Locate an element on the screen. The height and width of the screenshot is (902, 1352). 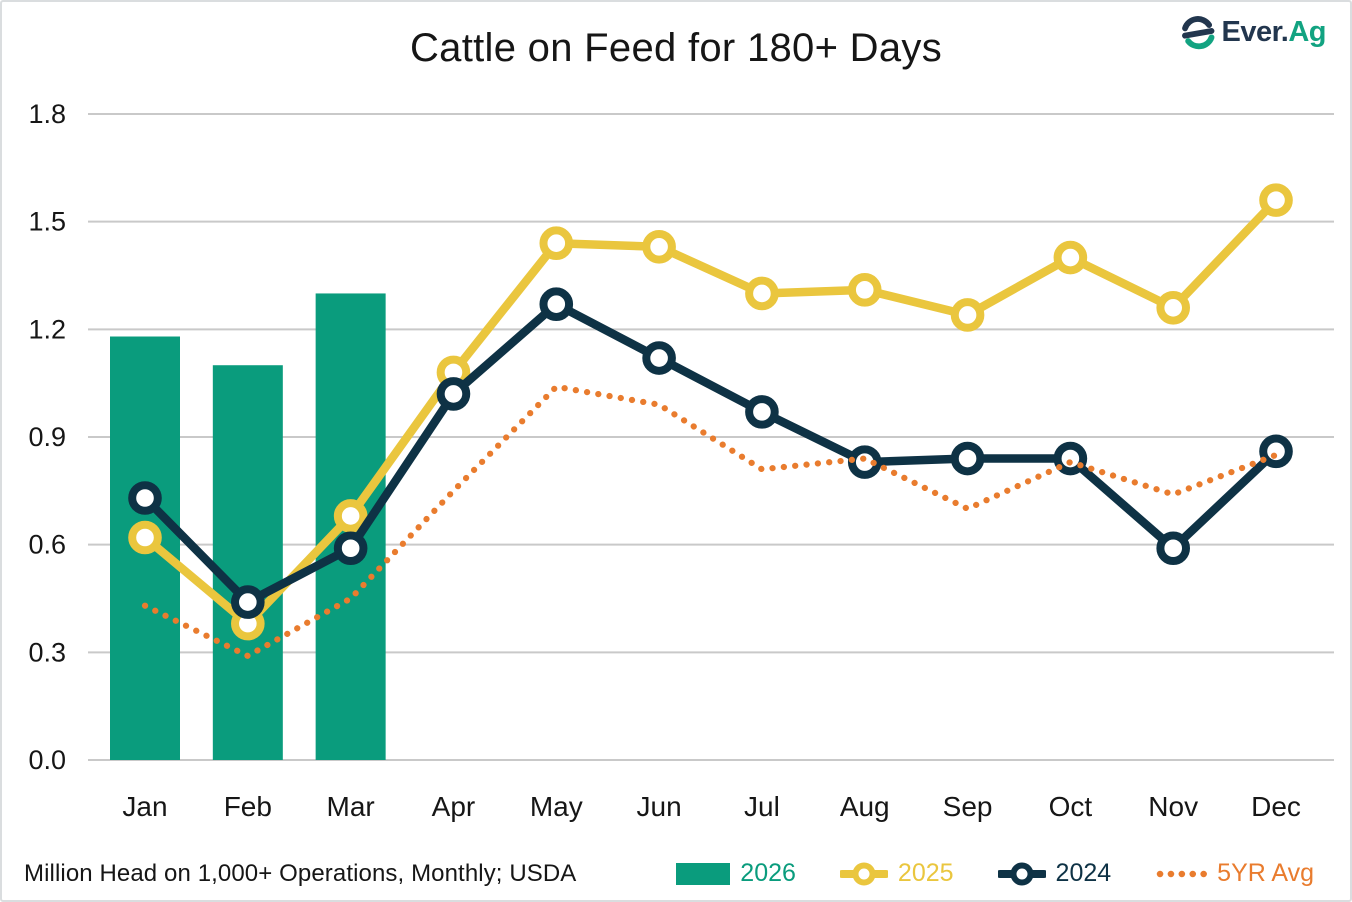
marker-2024-May is located at coordinates (556, 304).